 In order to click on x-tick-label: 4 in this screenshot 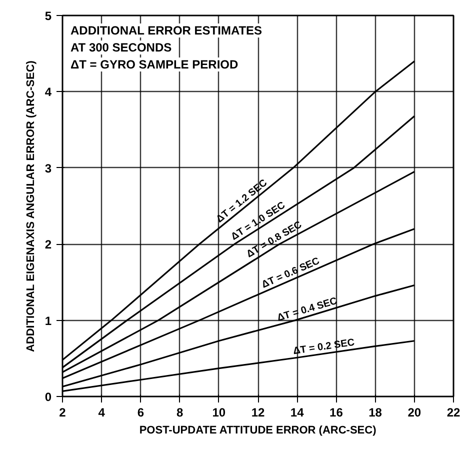, I will do `click(102, 413)`.